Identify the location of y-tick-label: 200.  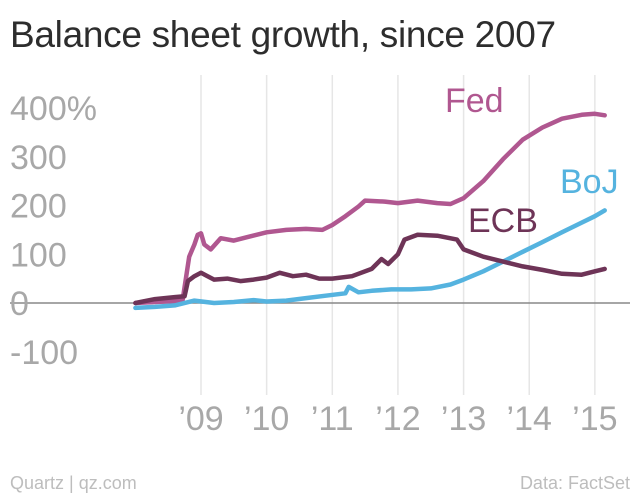
(38, 207).